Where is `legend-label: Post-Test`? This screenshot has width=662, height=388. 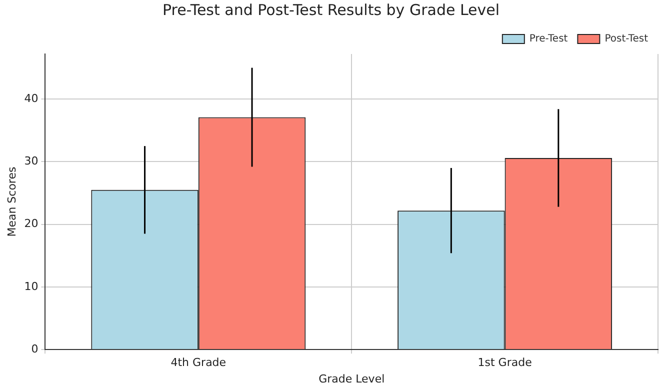
legend-label: Post-Test is located at coordinates (626, 39).